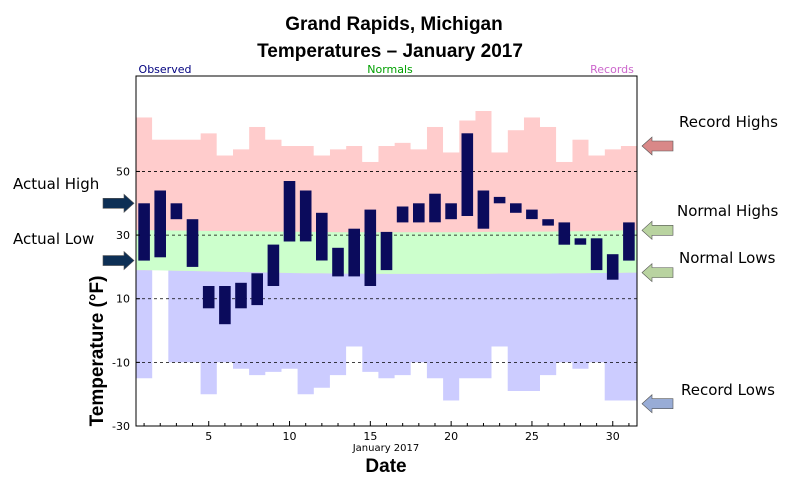  Describe the element at coordinates (123, 235) in the screenshot. I see `y-tick-label: 30` at that location.